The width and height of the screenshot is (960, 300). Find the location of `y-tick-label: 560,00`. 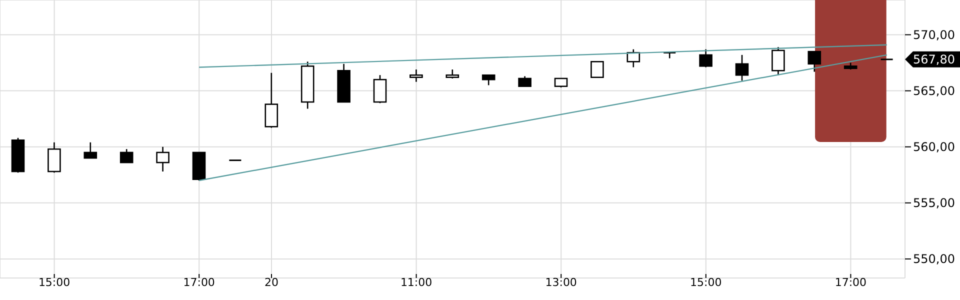

y-tick-label: 560,00 is located at coordinates (934, 147).